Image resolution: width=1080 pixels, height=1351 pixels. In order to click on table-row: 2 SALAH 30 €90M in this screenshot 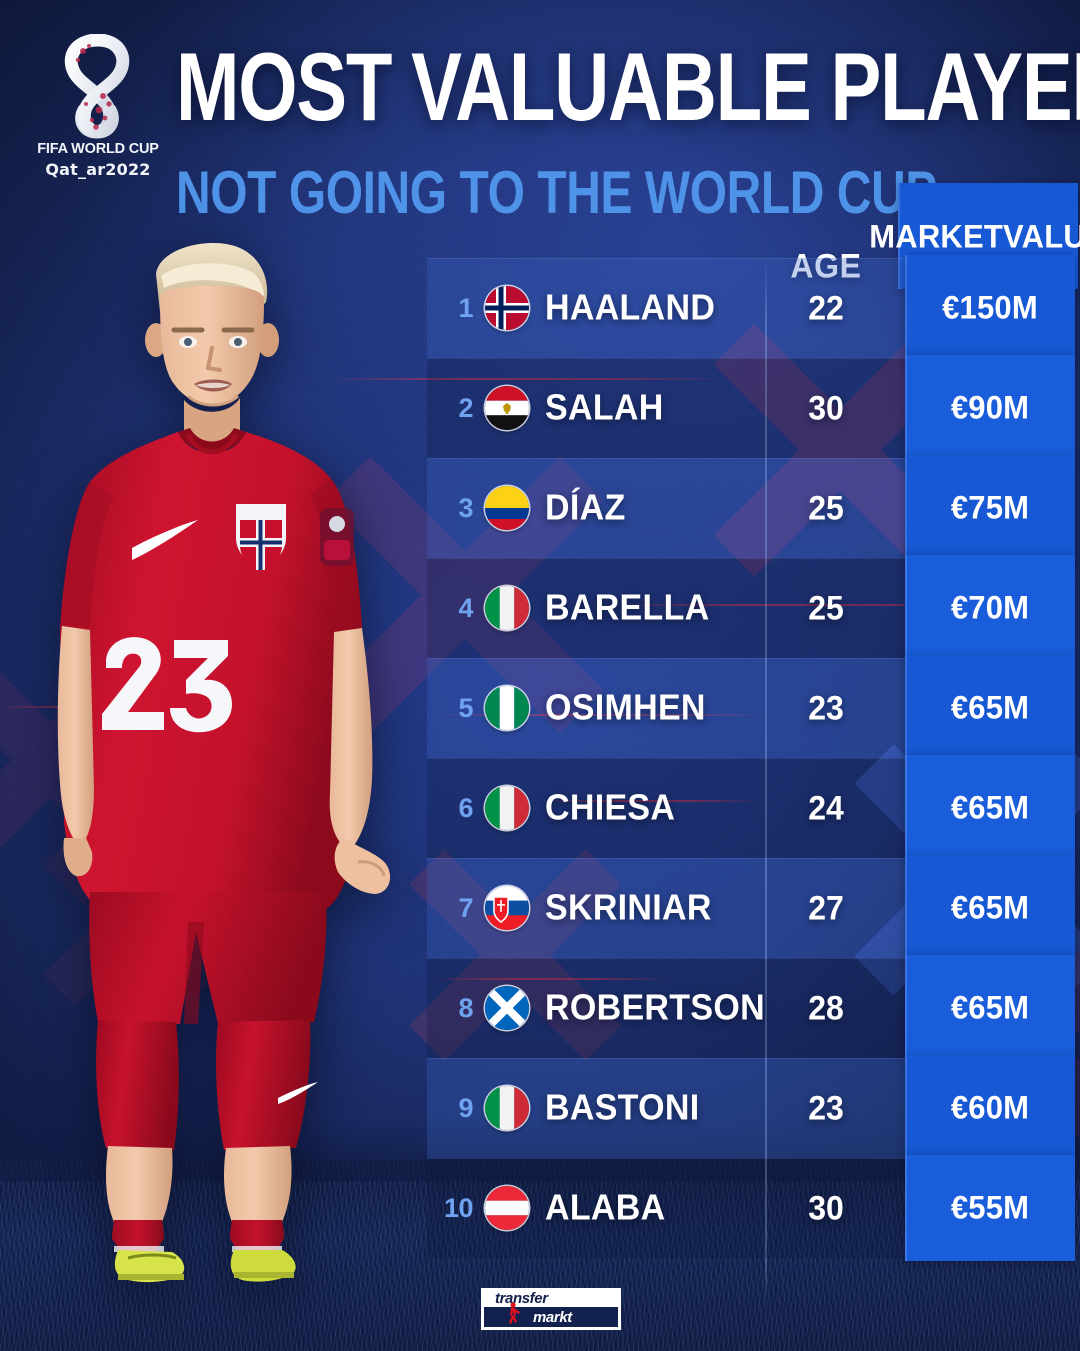, I will do `click(751, 408)`.